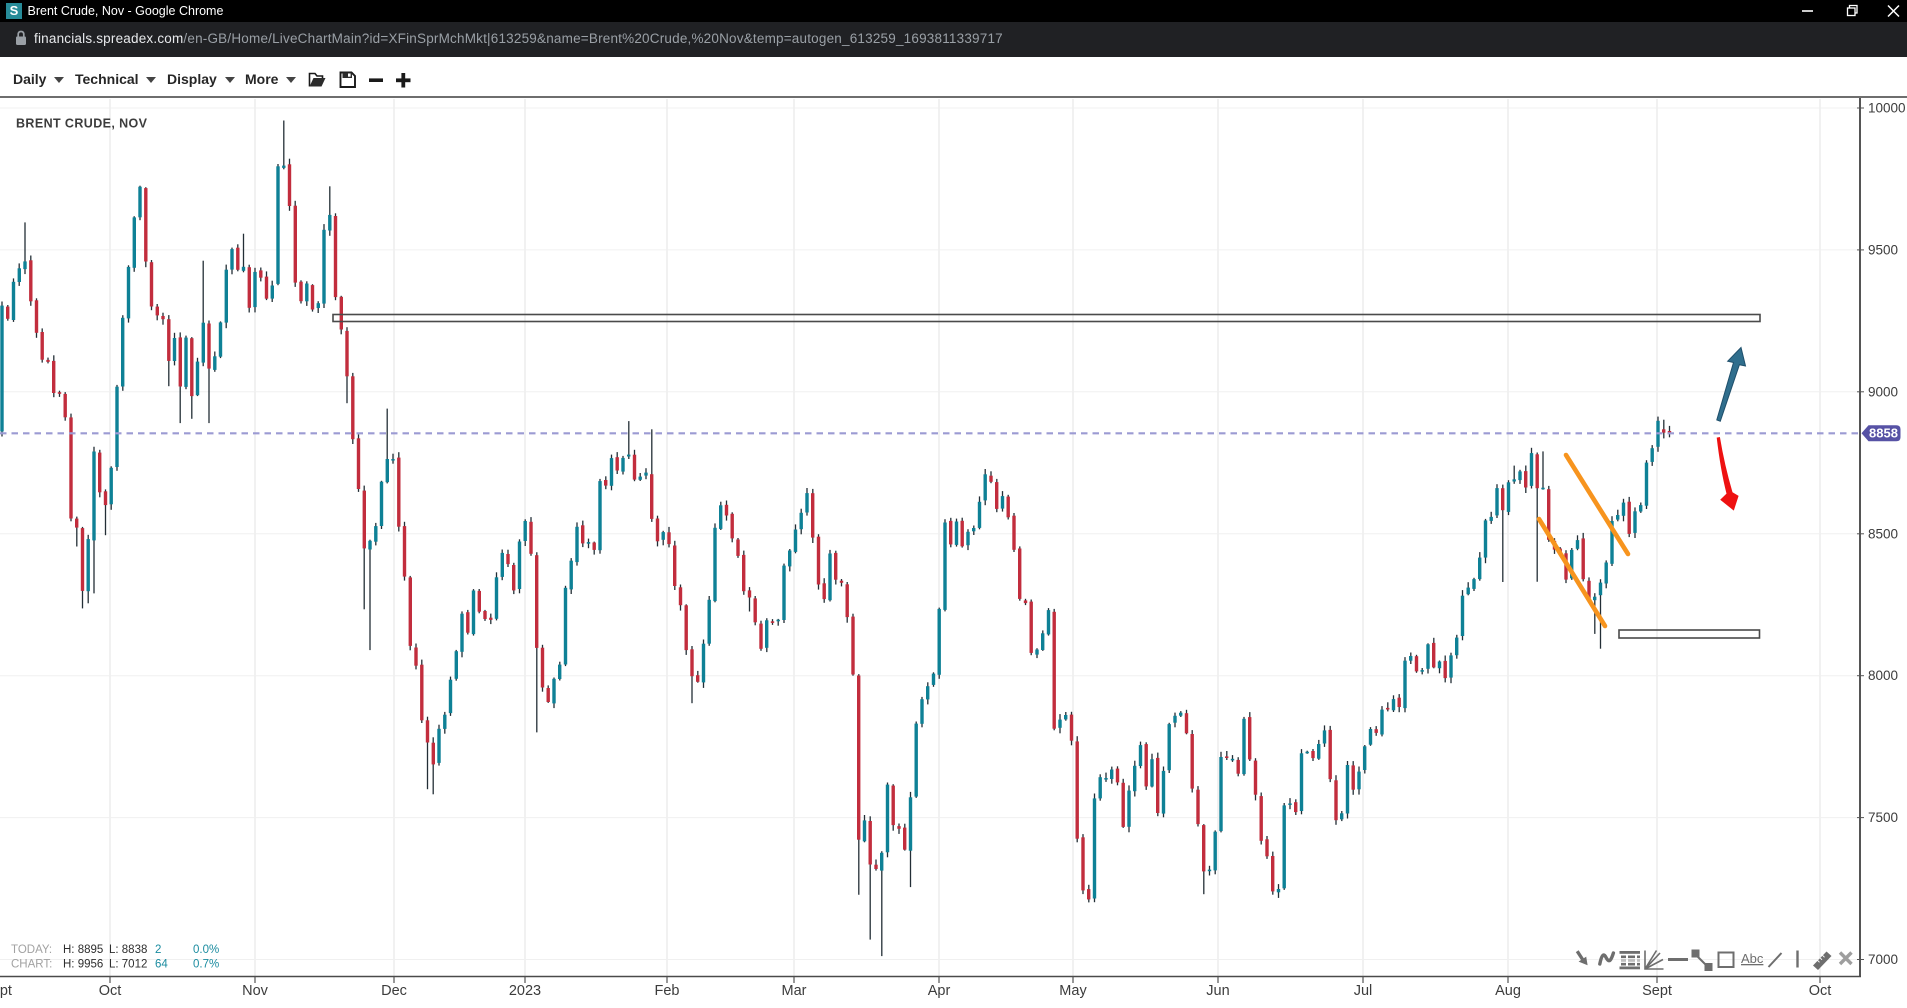 This screenshot has width=1907, height=1008. What do you see at coordinates (1883, 433) in the screenshot?
I see `svg-text: 8858` at bounding box center [1883, 433].